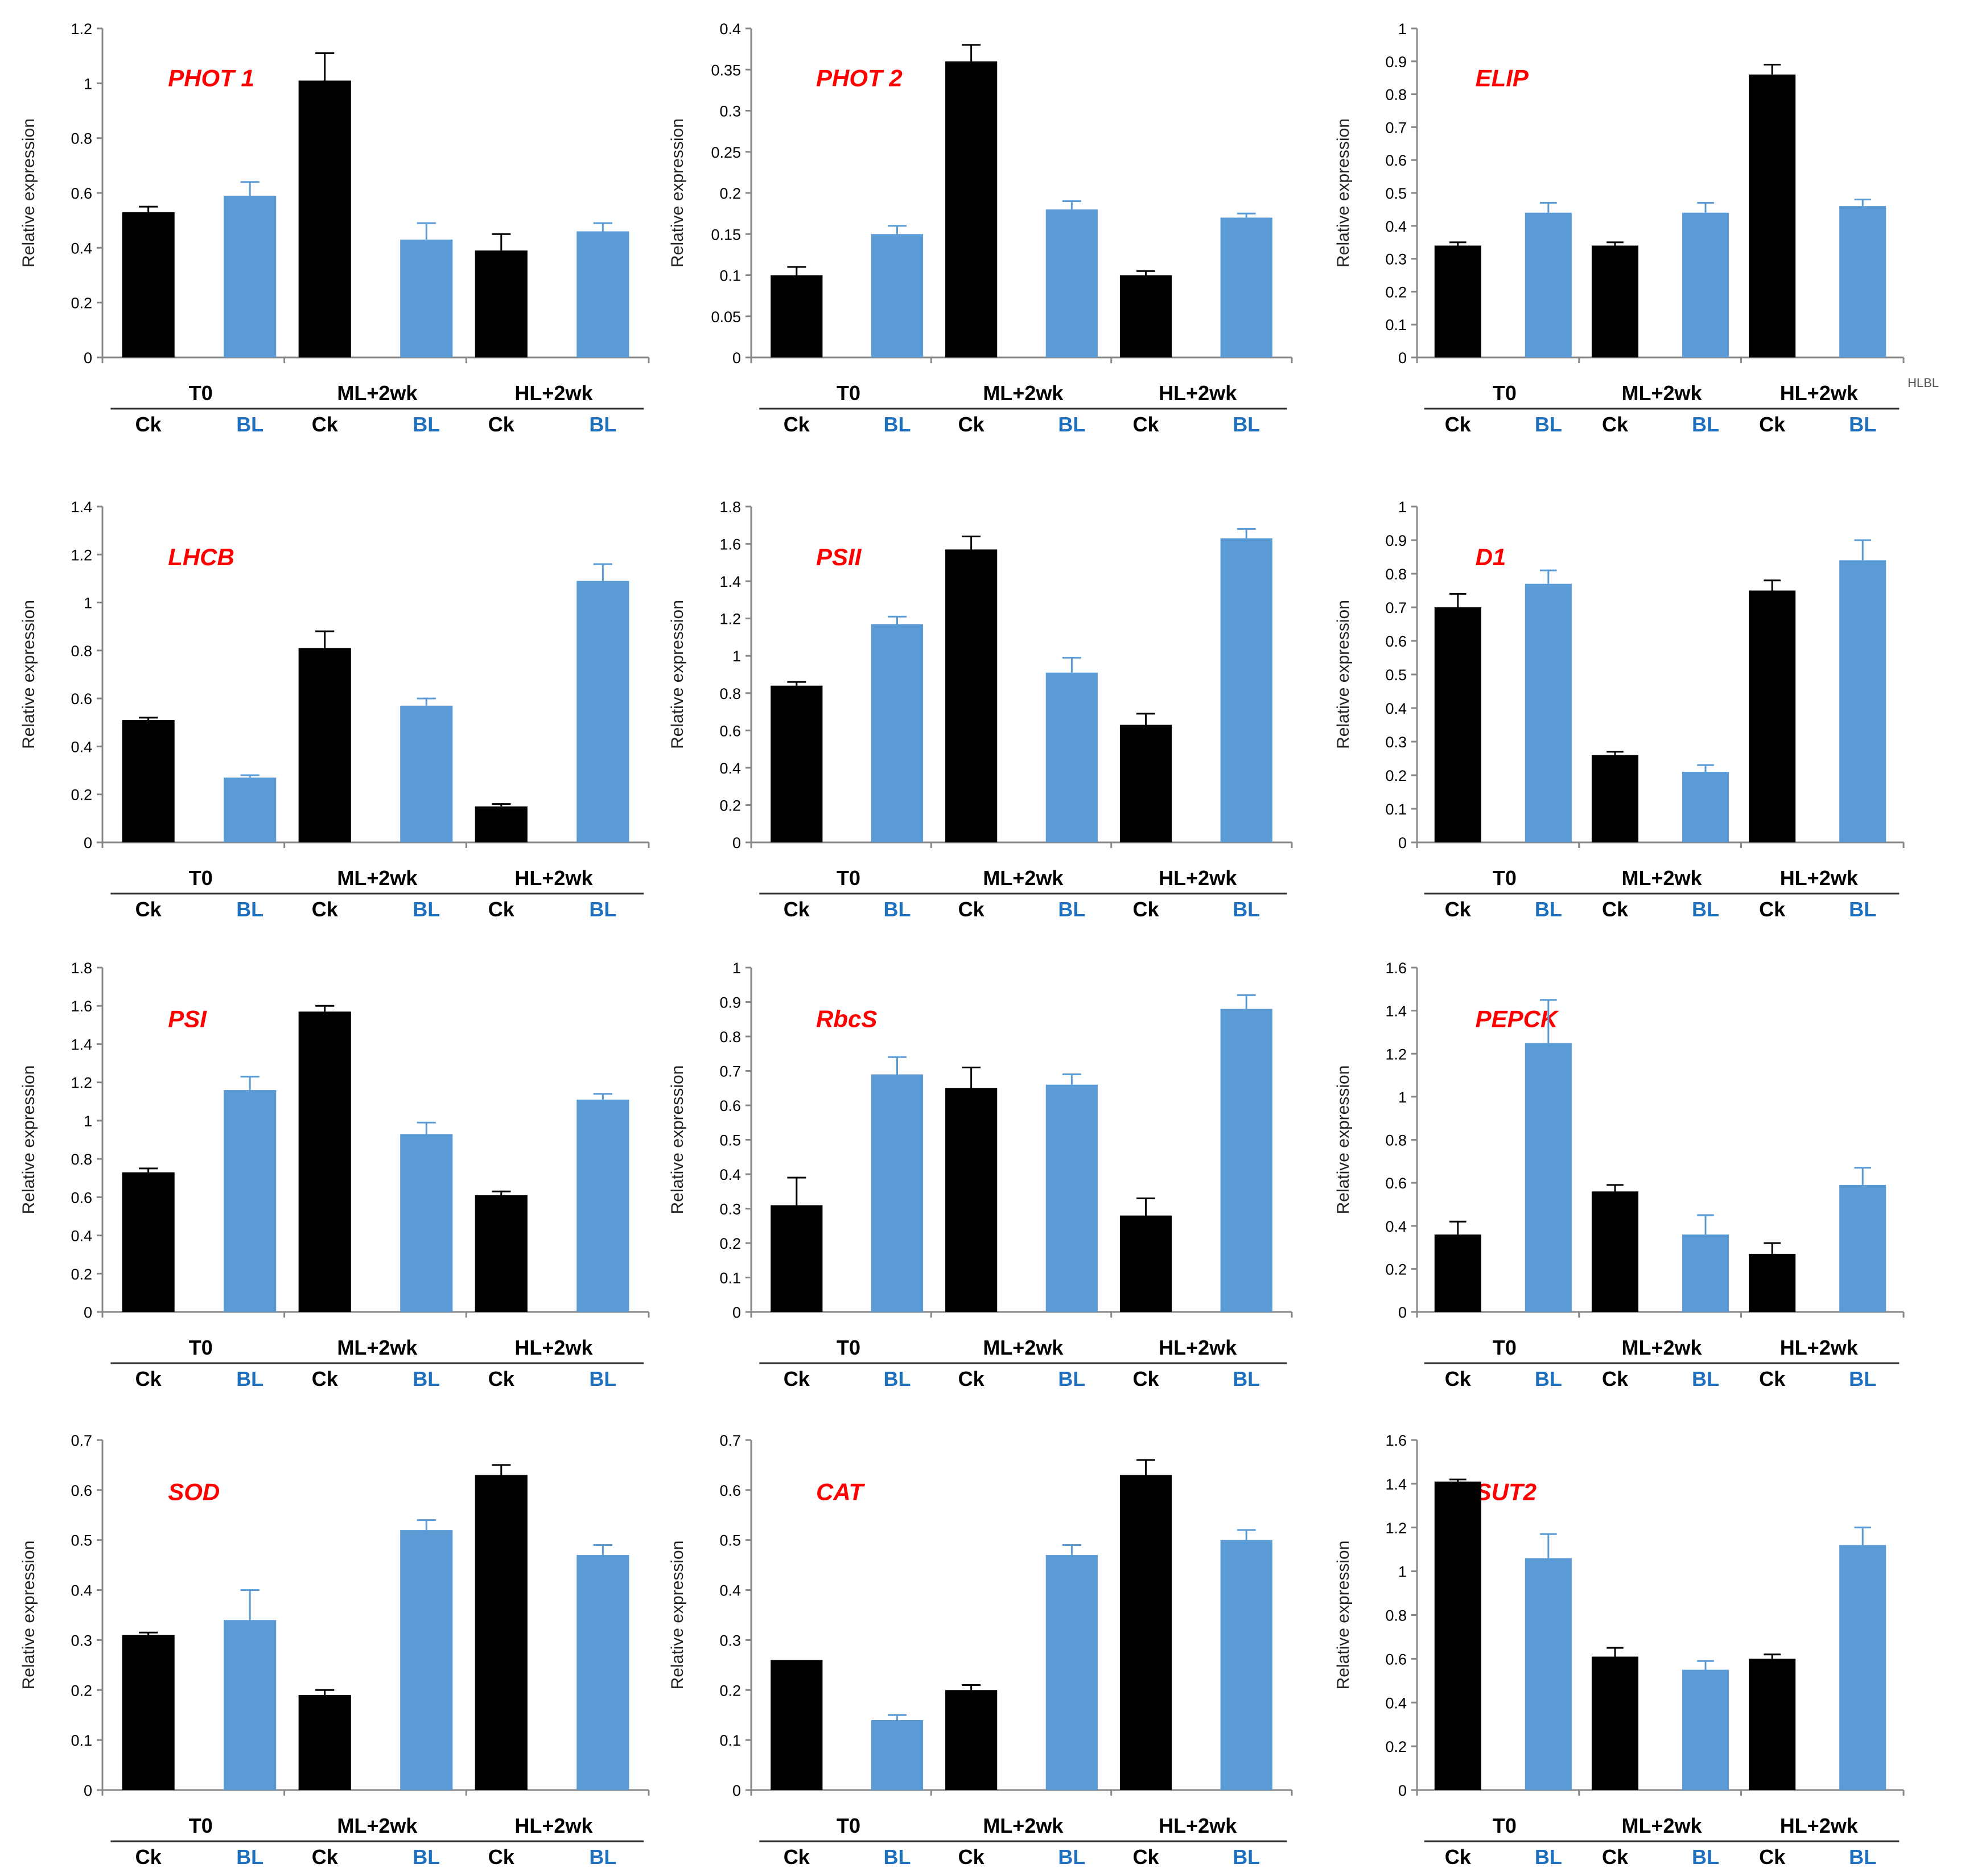 This screenshot has height=1876, width=1969. I want to click on chart-title: SUT2, so click(1506, 1492).